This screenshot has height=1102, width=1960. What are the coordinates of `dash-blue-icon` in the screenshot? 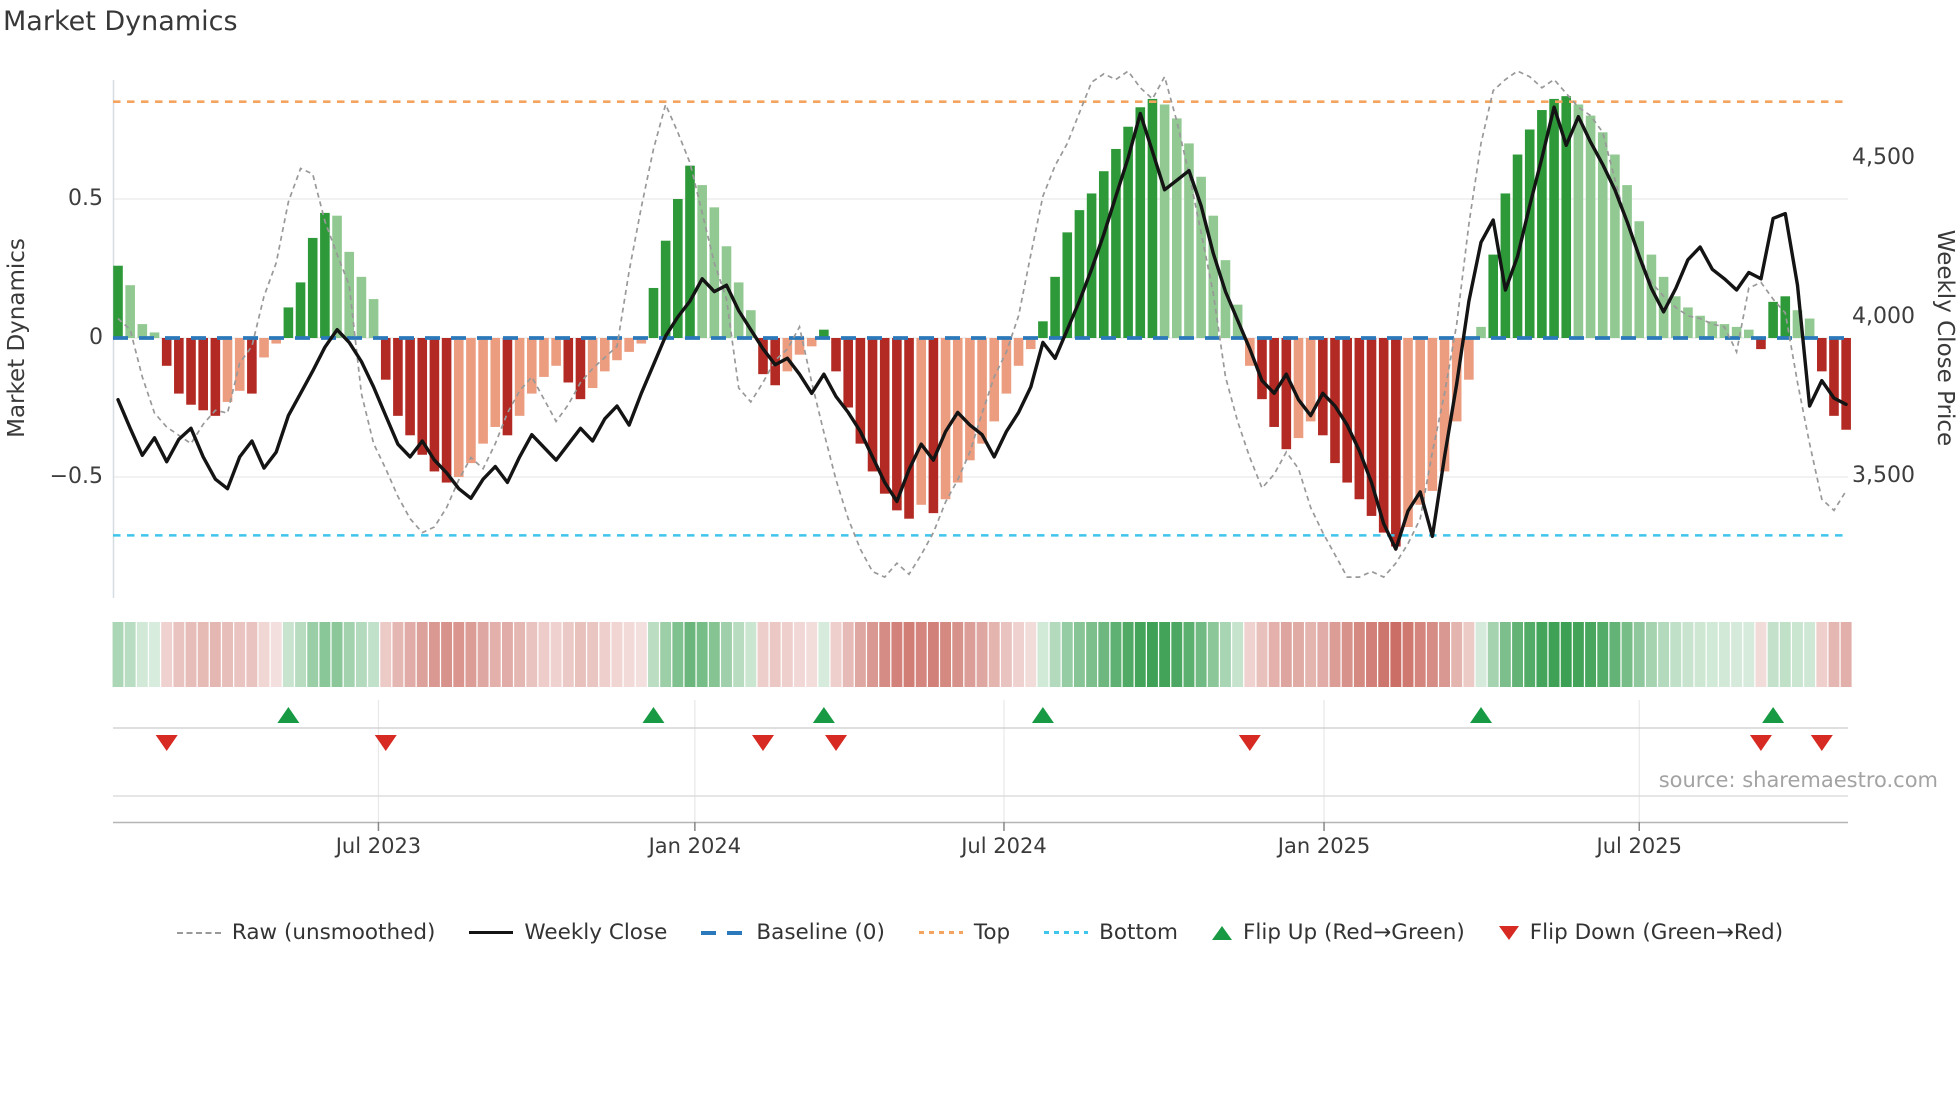 It's located at (723, 932).